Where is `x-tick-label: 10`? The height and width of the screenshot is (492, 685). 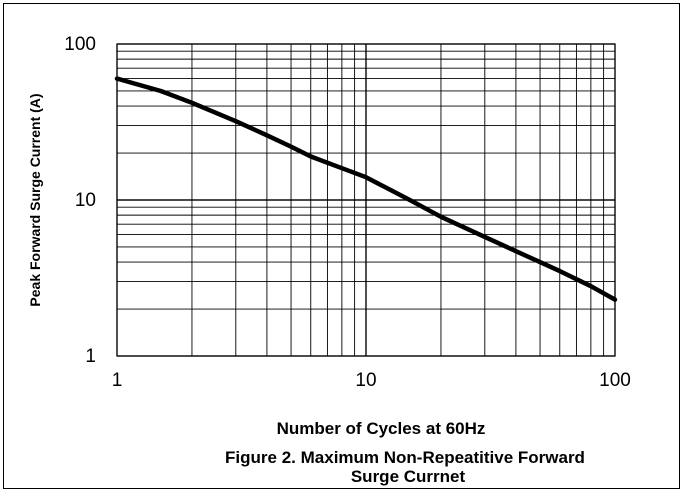 x-tick-label: 10 is located at coordinates (365, 380).